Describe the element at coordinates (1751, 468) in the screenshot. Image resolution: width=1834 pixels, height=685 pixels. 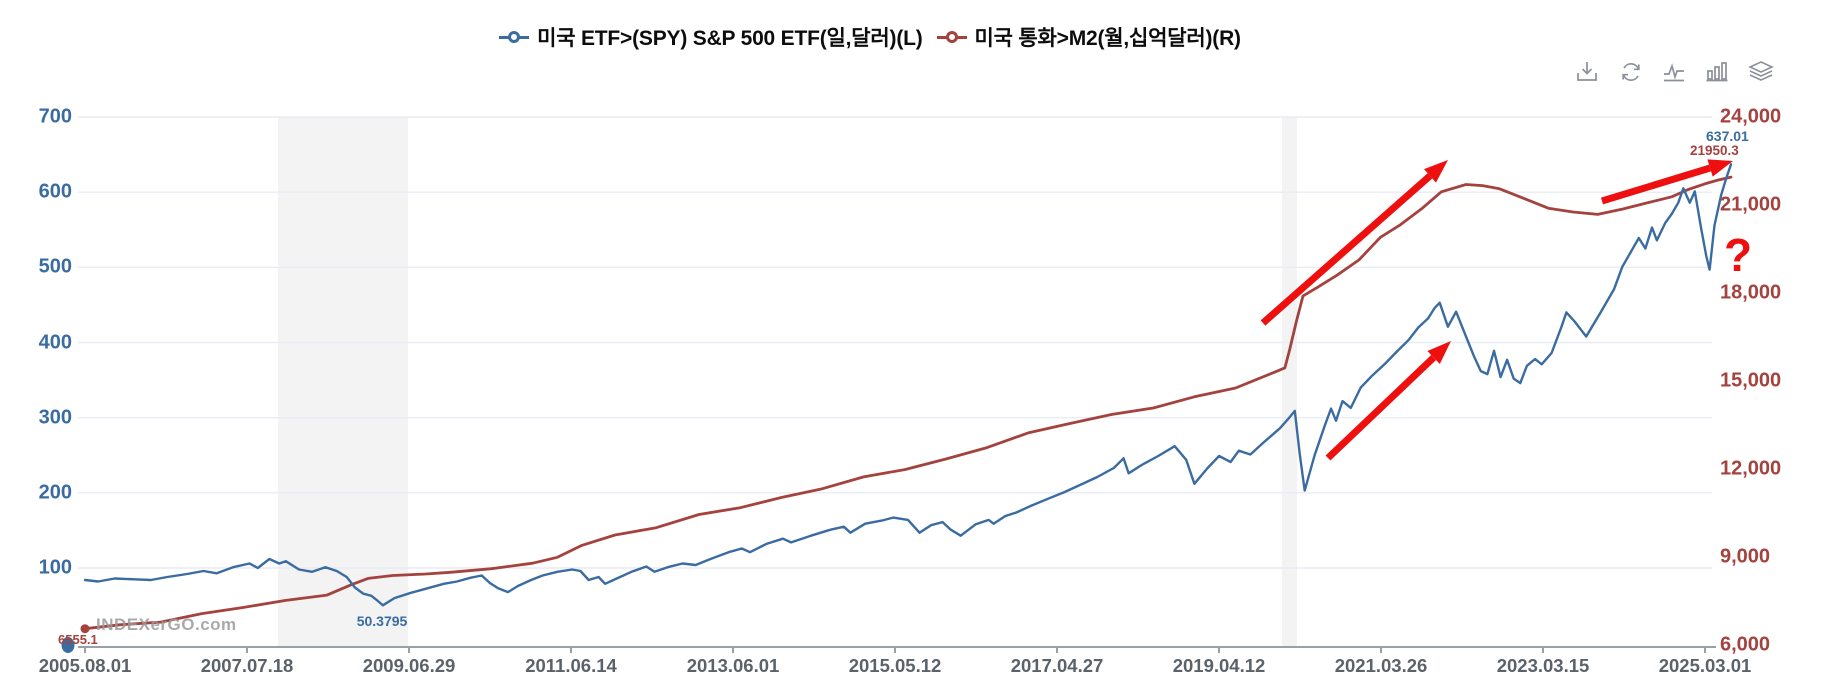
I see `right-axis-tick-label: 12,000` at that location.